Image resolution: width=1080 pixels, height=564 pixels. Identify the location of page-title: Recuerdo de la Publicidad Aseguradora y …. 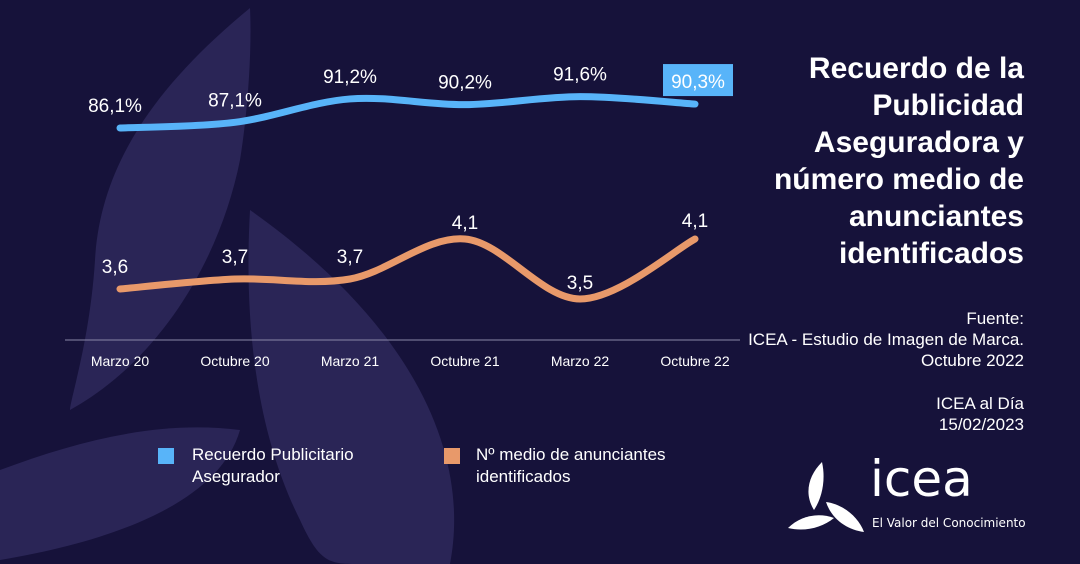
(898, 161).